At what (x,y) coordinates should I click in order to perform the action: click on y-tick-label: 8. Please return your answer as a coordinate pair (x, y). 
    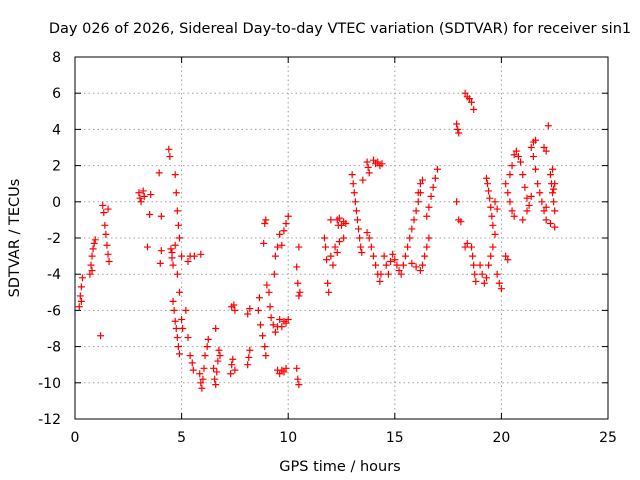
    Looking at the image, I should click on (56, 58).